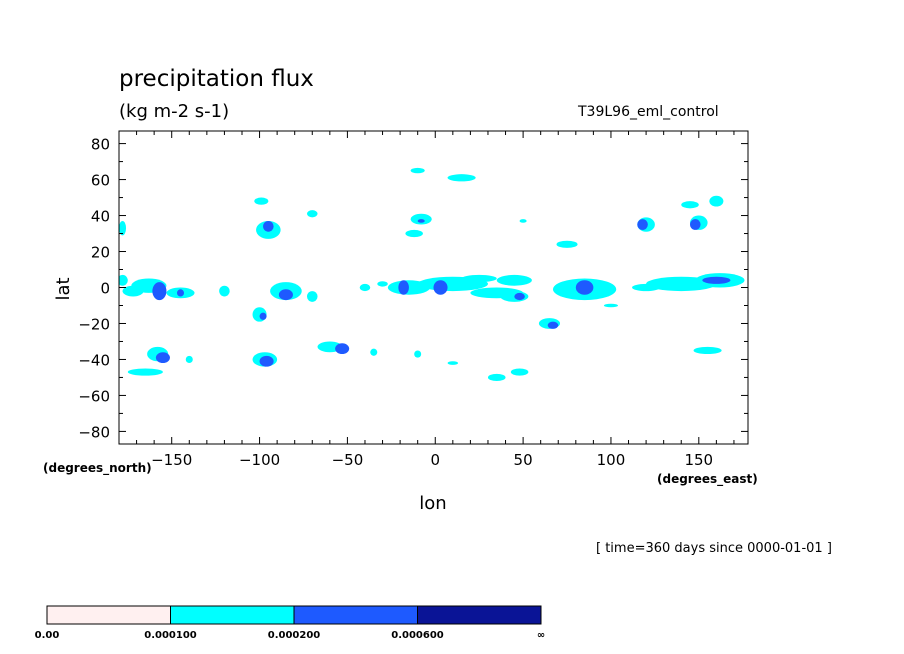  I want to click on y-tick-label: −60, so click(94, 396).